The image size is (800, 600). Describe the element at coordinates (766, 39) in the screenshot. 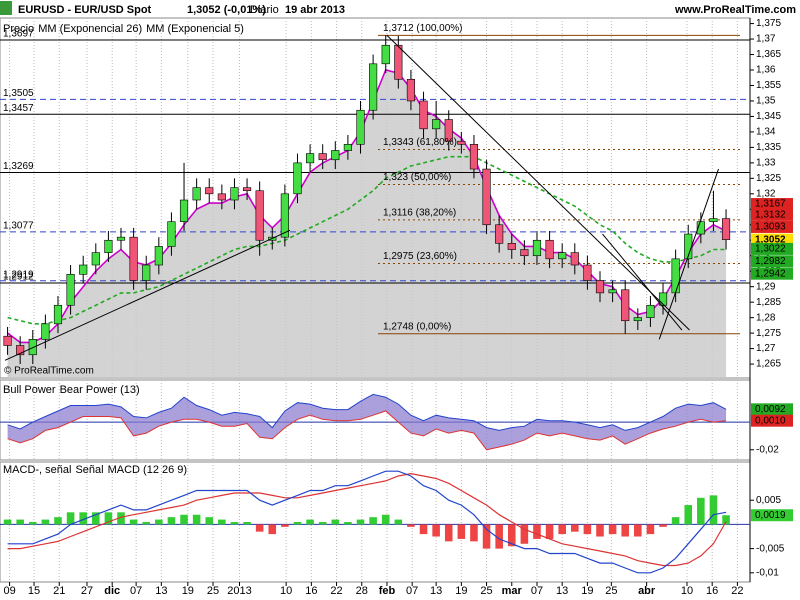

I see `y-tick-label: 1,37` at that location.